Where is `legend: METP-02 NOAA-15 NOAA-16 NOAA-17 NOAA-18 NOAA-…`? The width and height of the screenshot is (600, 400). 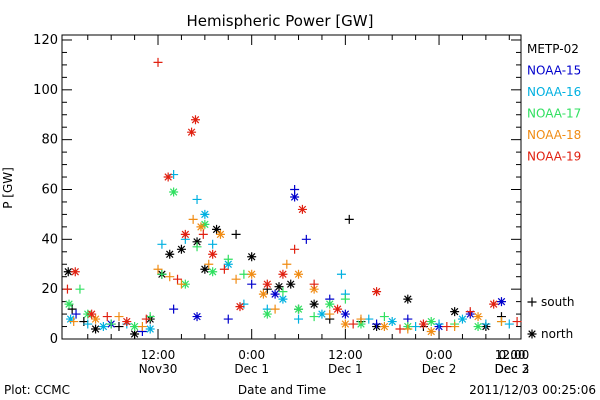
legend: METP-02 NOAA-15 NOAA-16 NOAA-17 NOAA-18 NOAA-… is located at coordinates (554, 103).